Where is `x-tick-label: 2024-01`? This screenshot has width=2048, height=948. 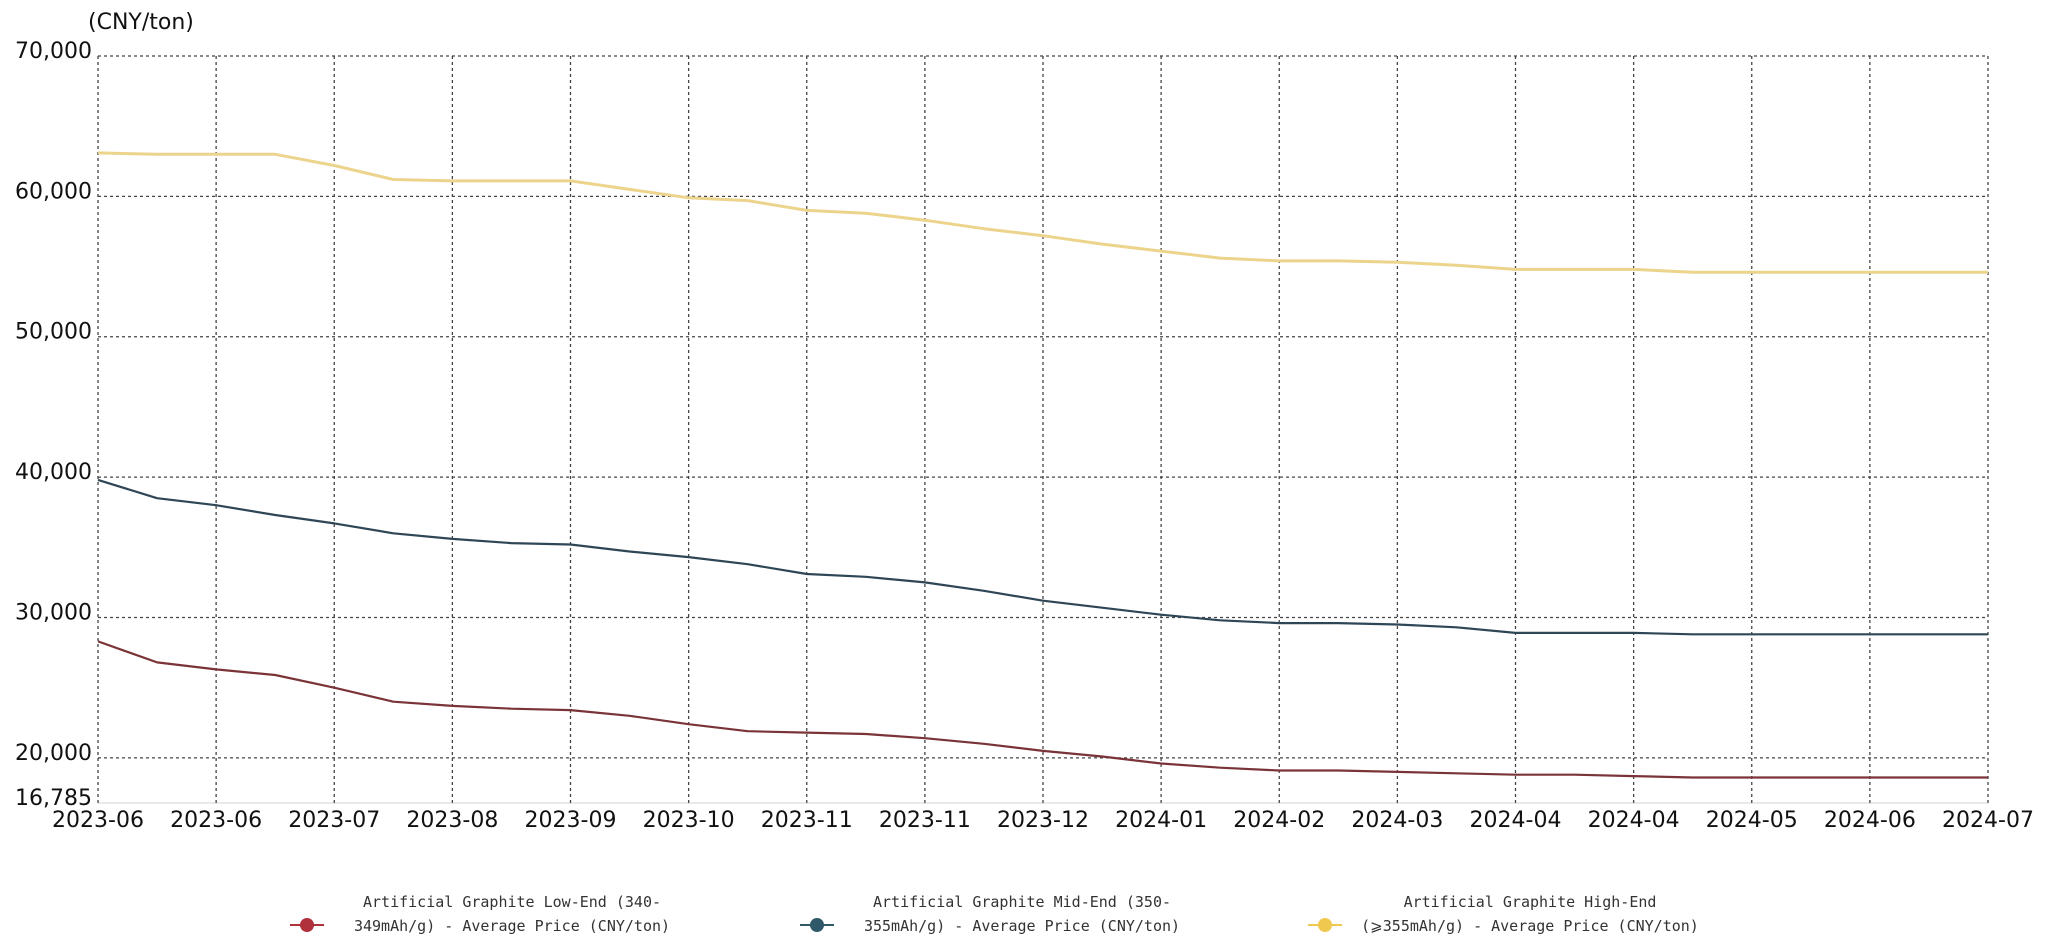 x-tick-label: 2024-01 is located at coordinates (1161, 820).